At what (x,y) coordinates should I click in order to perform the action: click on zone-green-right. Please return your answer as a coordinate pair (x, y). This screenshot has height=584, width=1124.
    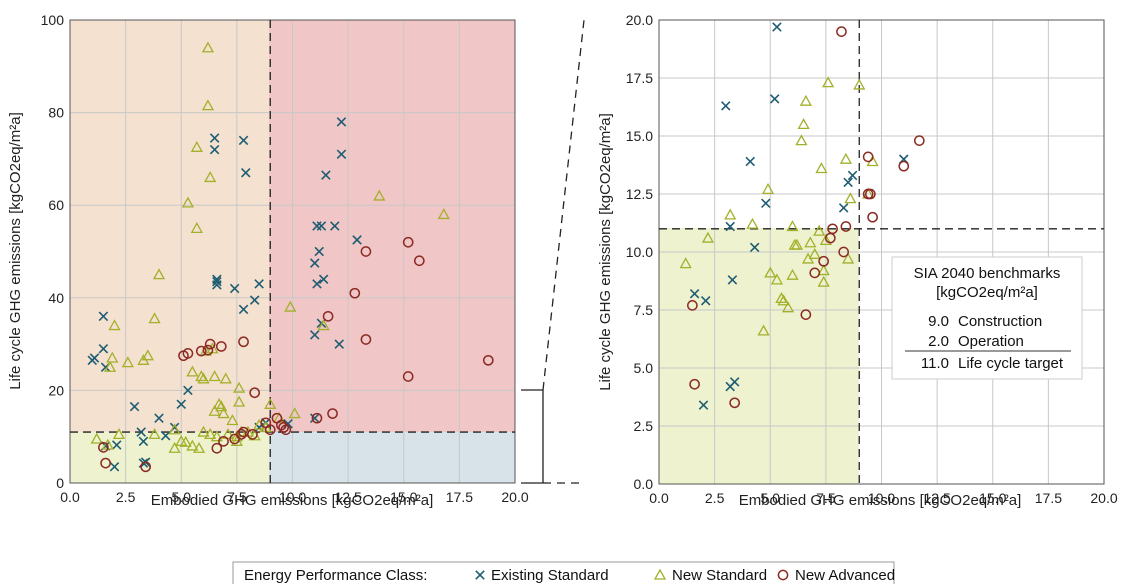
    Looking at the image, I should click on (759, 356).